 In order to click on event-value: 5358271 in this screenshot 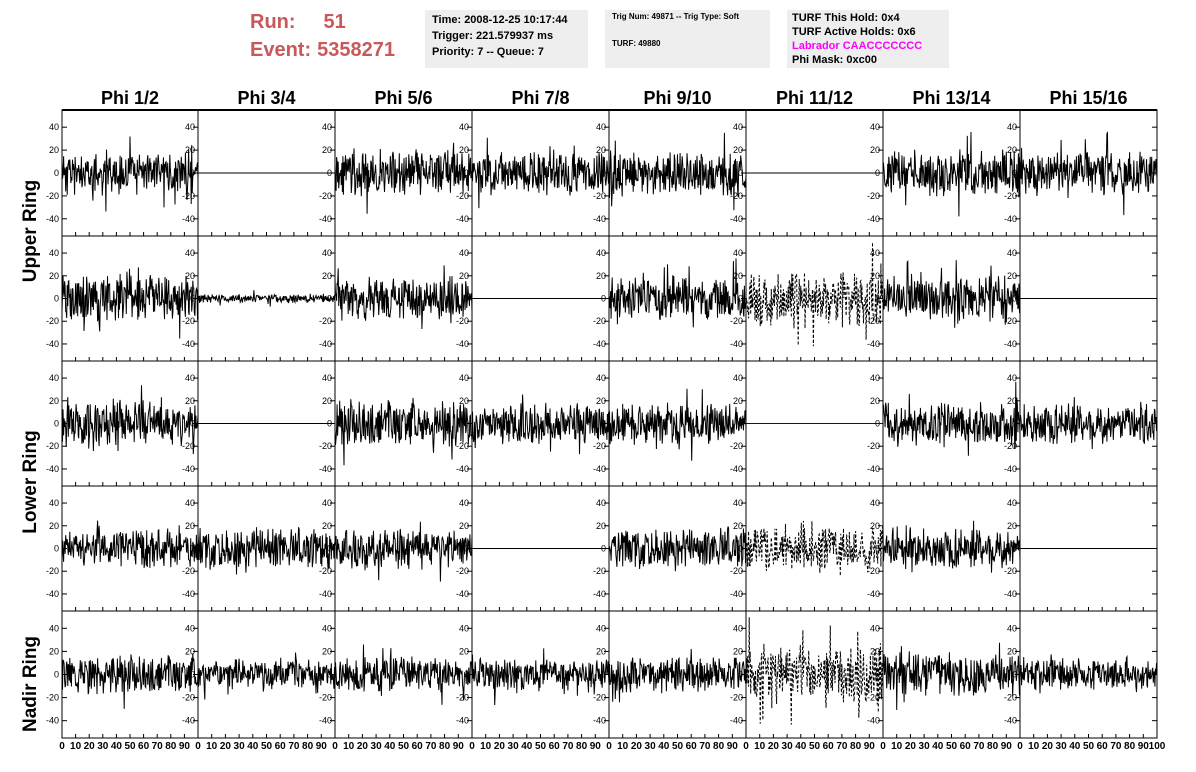, I will do `click(356, 50)`.